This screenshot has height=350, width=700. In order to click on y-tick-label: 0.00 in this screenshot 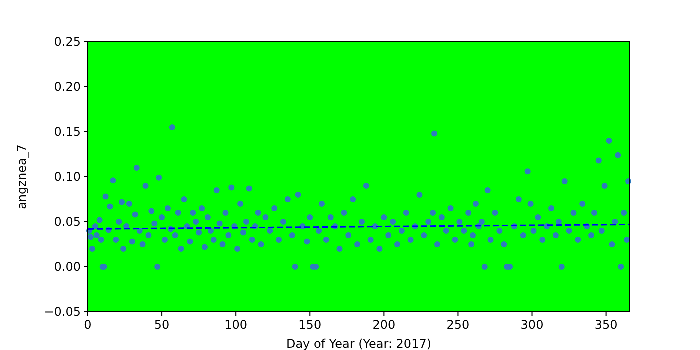, I will do `click(67, 267)`.